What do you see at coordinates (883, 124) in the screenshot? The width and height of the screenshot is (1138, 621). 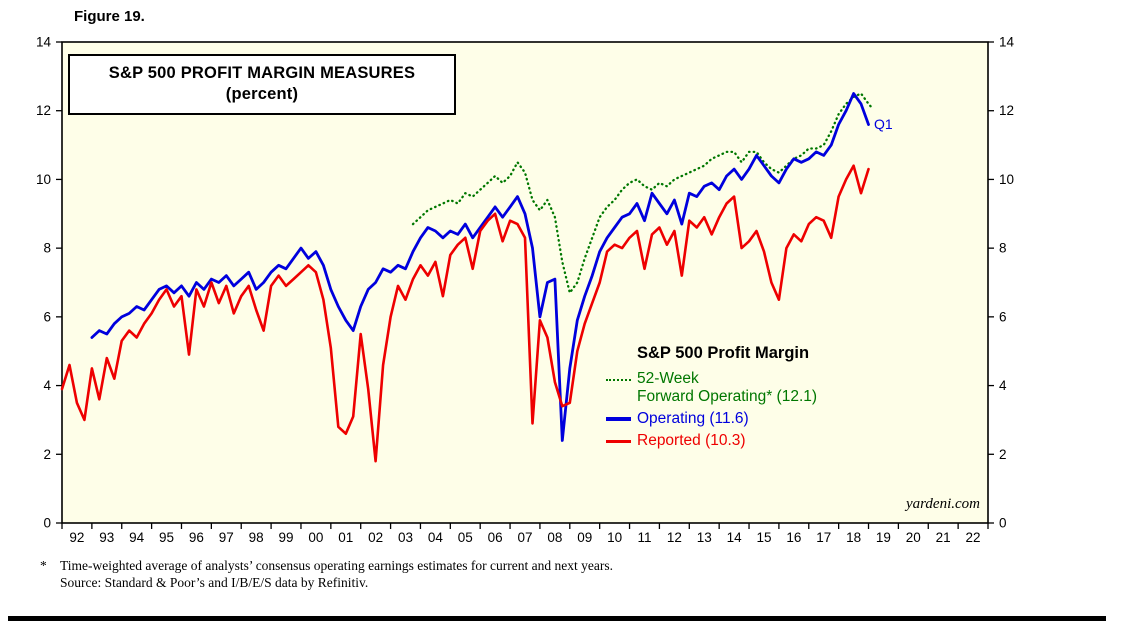 I see `q1-annotation: Q1` at bounding box center [883, 124].